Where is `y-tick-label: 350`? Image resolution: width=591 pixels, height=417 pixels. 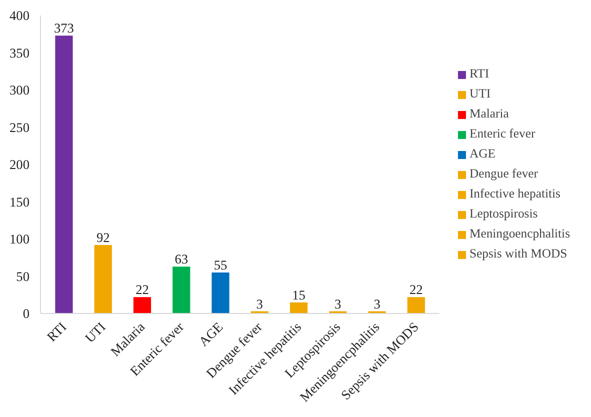 y-tick-label: 350 is located at coordinates (20, 52).